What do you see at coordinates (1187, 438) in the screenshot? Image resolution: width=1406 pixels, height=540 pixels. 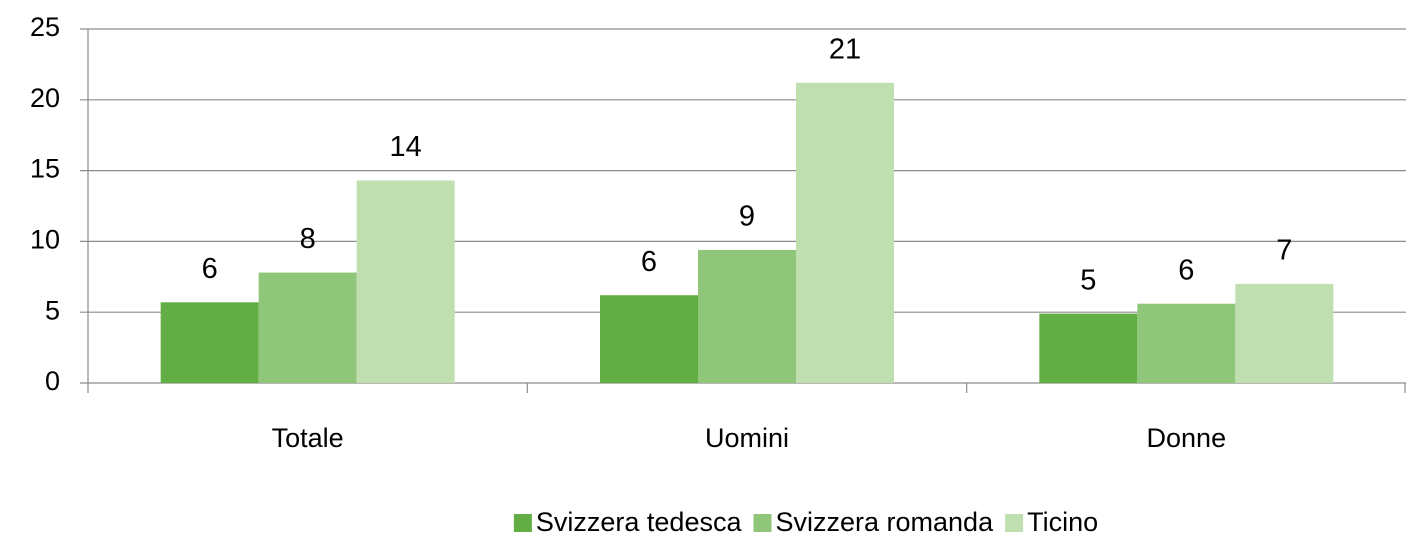 I see `x-tick-label: Donne` at bounding box center [1187, 438].